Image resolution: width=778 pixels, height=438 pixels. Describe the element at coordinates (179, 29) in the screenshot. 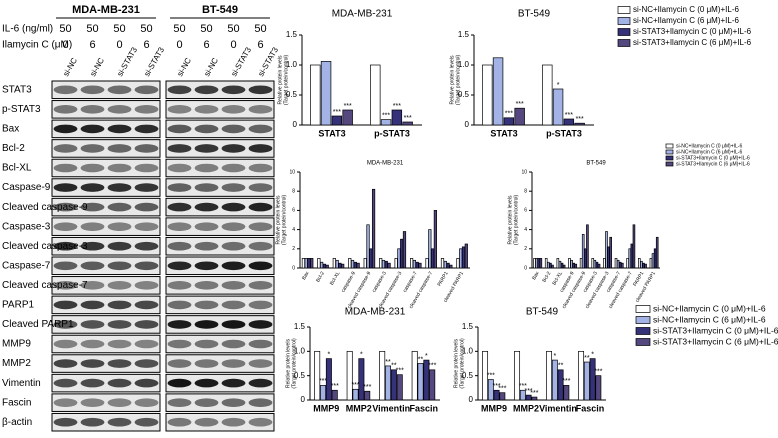

I see `il6-dose: 50` at that location.